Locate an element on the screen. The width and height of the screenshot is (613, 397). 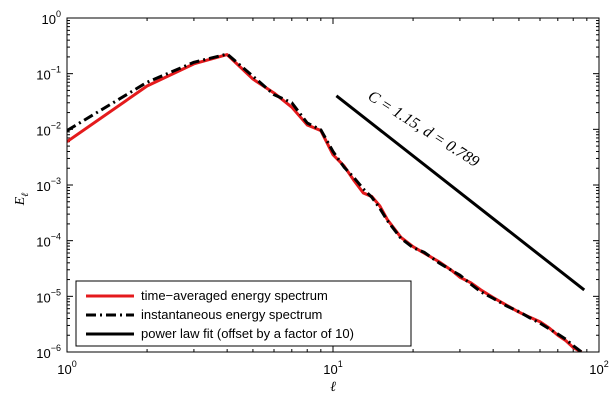
y-axis-label-text: E is located at coordinates (20, 201).